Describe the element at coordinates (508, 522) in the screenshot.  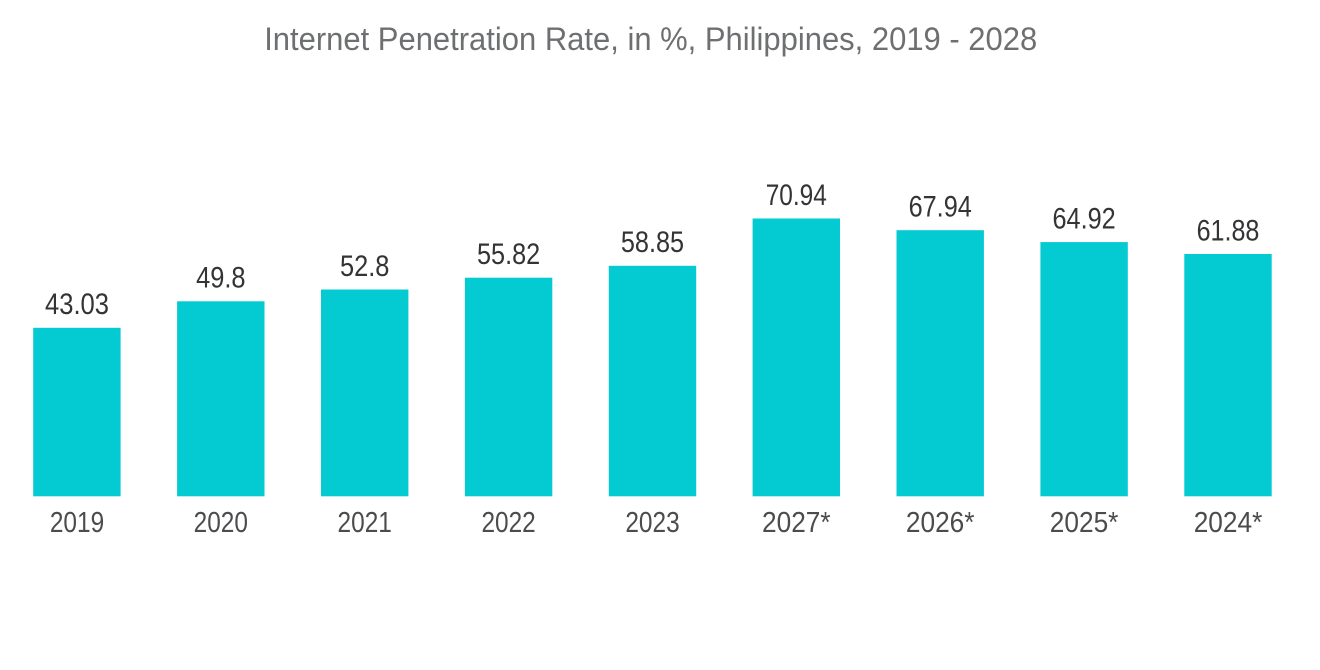
I see `svg-text: 2022` at that location.